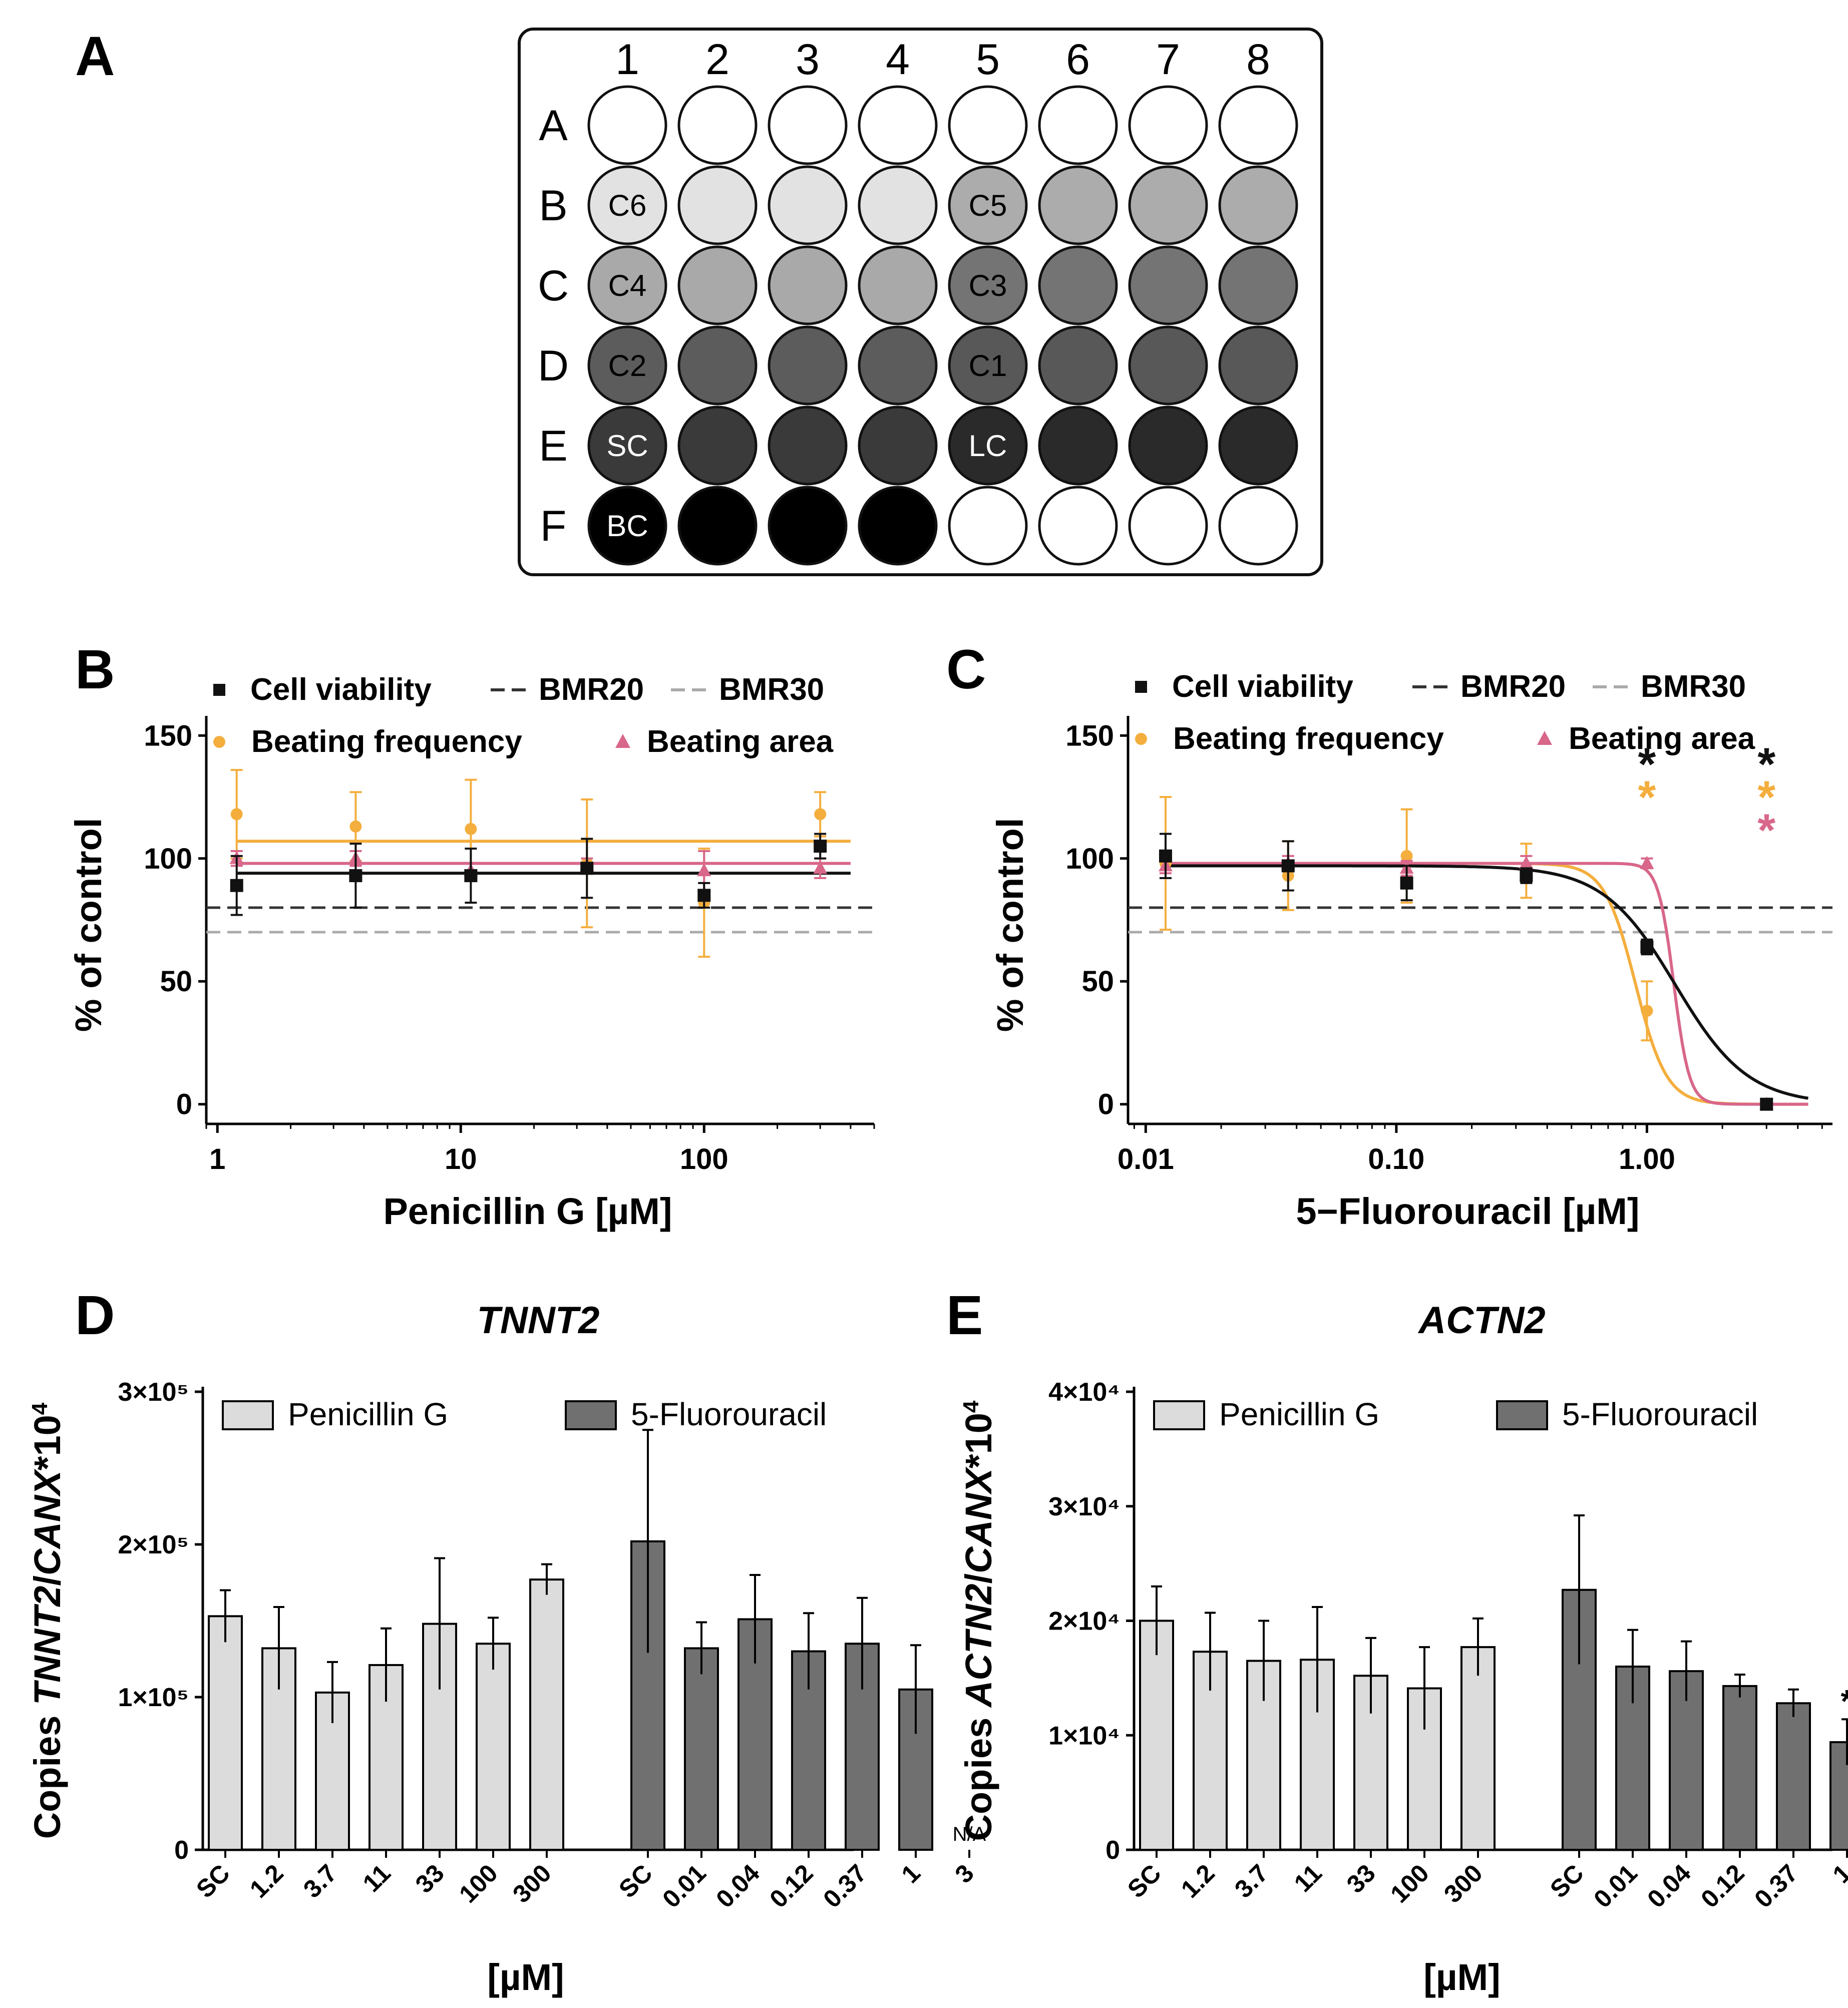 The width and height of the screenshot is (1848, 2008). Describe the element at coordinates (627, 60) in the screenshot. I see `plate-column-label: 1` at that location.